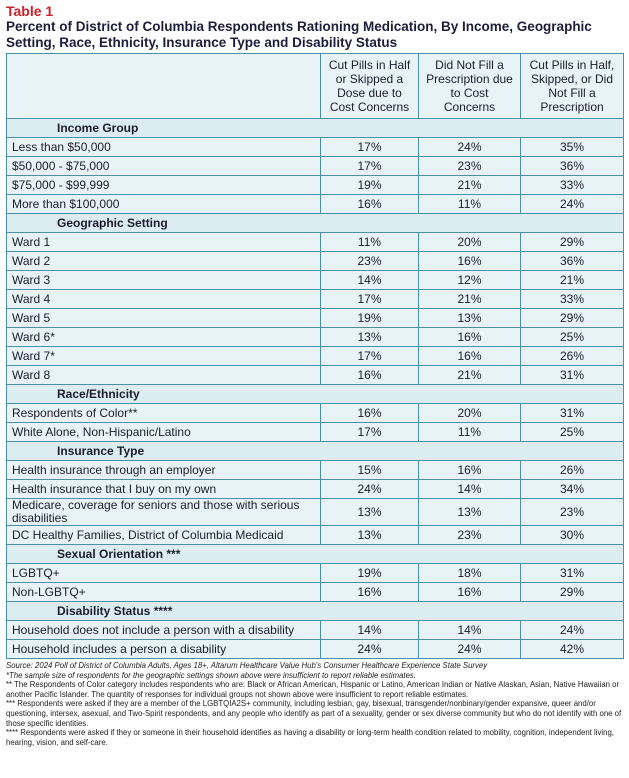  Describe the element at coordinates (572, 489) in the screenshot. I see `cell-value: 34%` at that location.